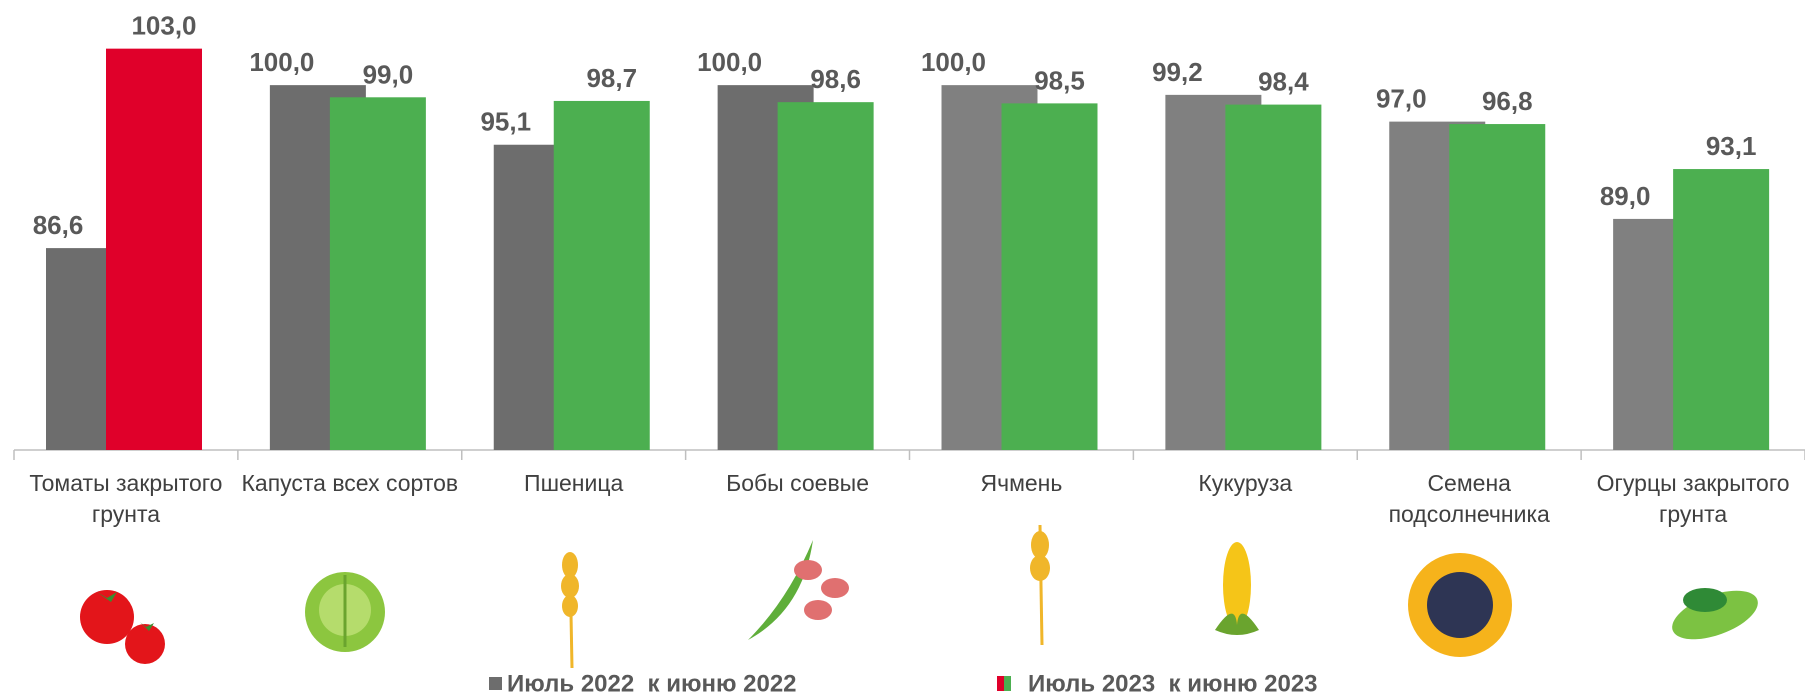  I want to click on x-tick-label: Огурцы закрытого грунта, so click(1693, 498).